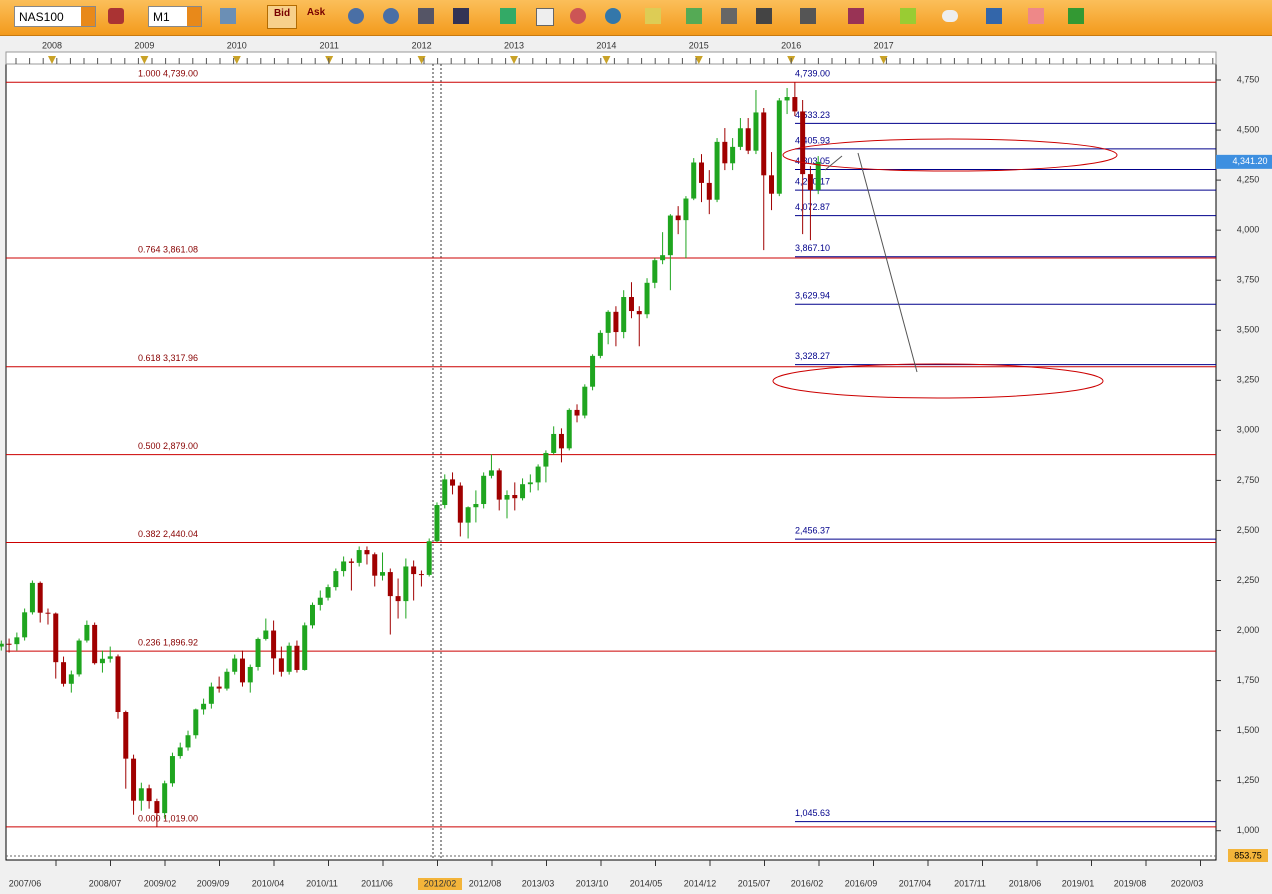 Image resolution: width=1272 pixels, height=894 pixels. I want to click on symbol-select: NAS100, so click(55, 16).